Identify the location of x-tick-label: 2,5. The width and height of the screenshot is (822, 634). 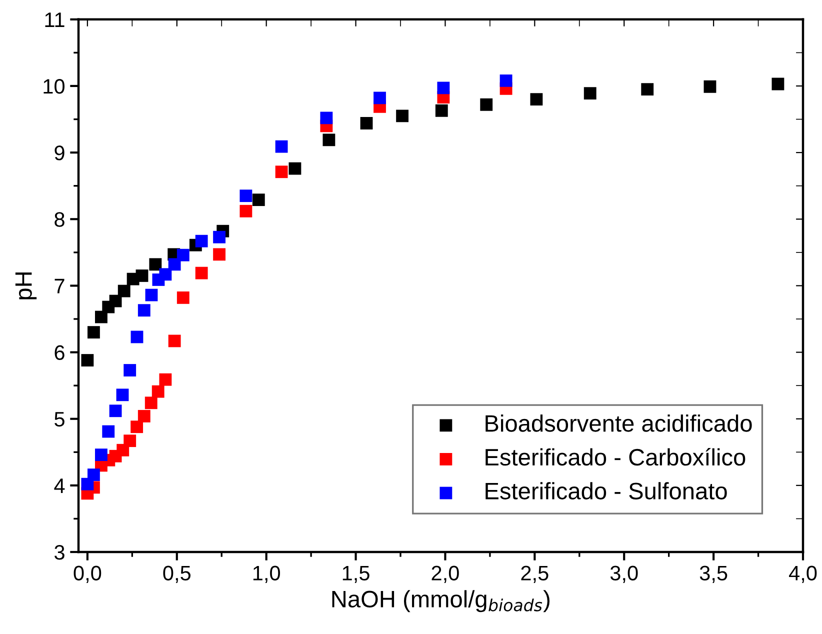
(534, 574).